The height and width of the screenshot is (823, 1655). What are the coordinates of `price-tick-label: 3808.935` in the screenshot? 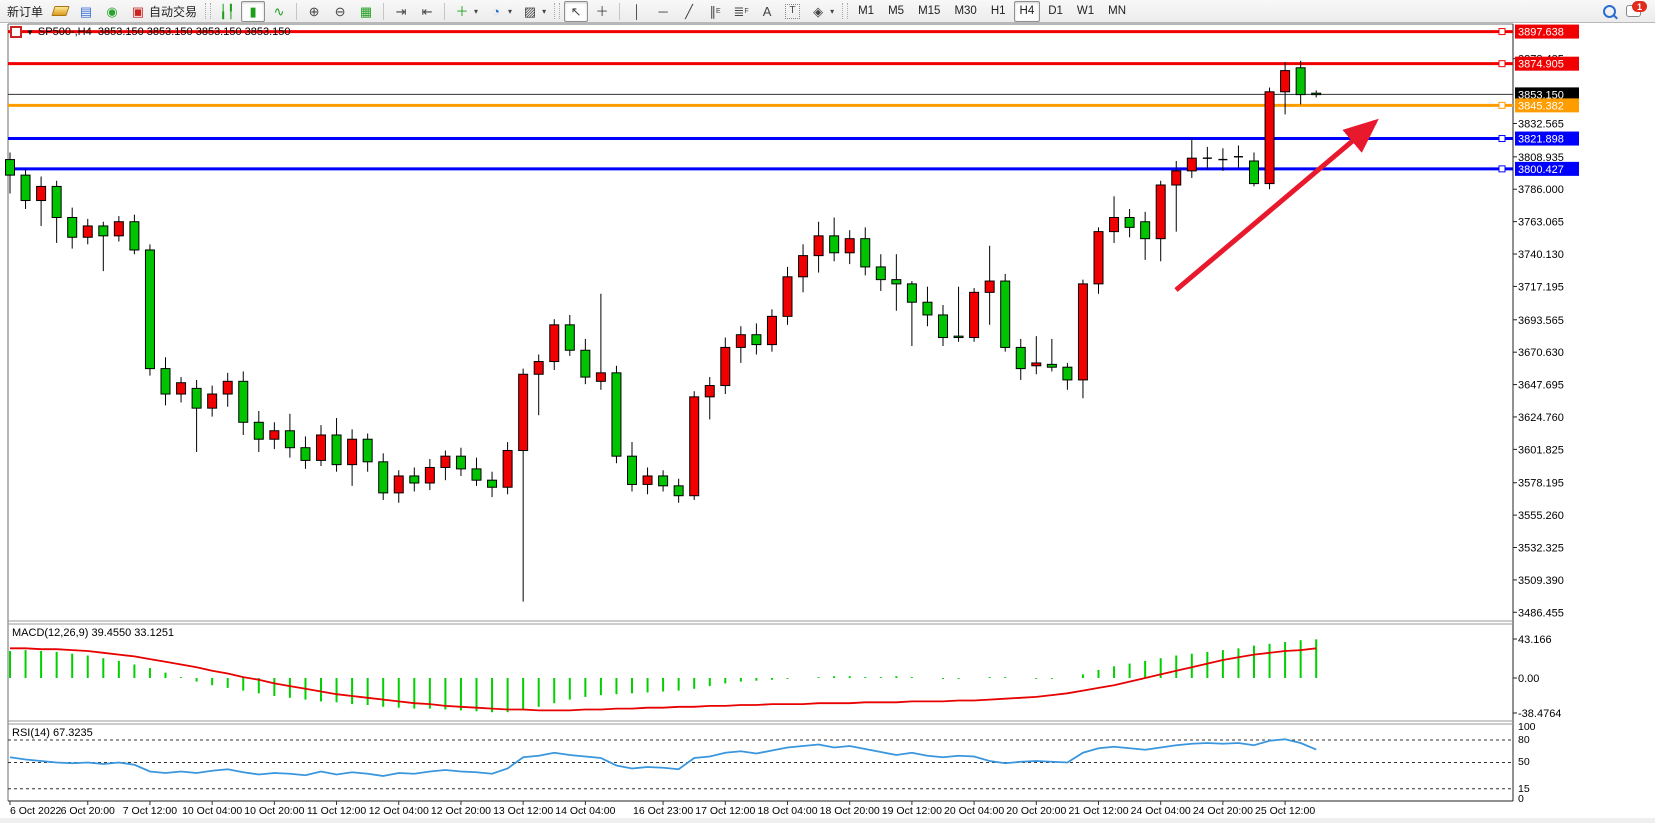 It's located at (1541, 158).